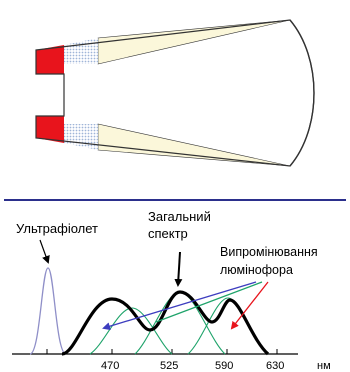 This screenshot has width=350, height=372. Describe the element at coordinates (81, 51) in the screenshot. I see `phosphor-top` at that location.